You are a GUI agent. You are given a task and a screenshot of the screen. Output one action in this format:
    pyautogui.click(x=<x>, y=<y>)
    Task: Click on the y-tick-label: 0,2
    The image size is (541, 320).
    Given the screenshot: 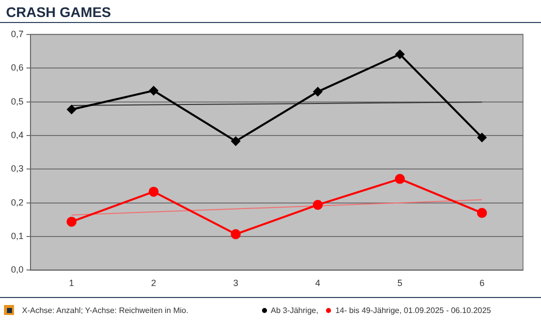 What is the action you would take?
    pyautogui.click(x=17, y=202)
    